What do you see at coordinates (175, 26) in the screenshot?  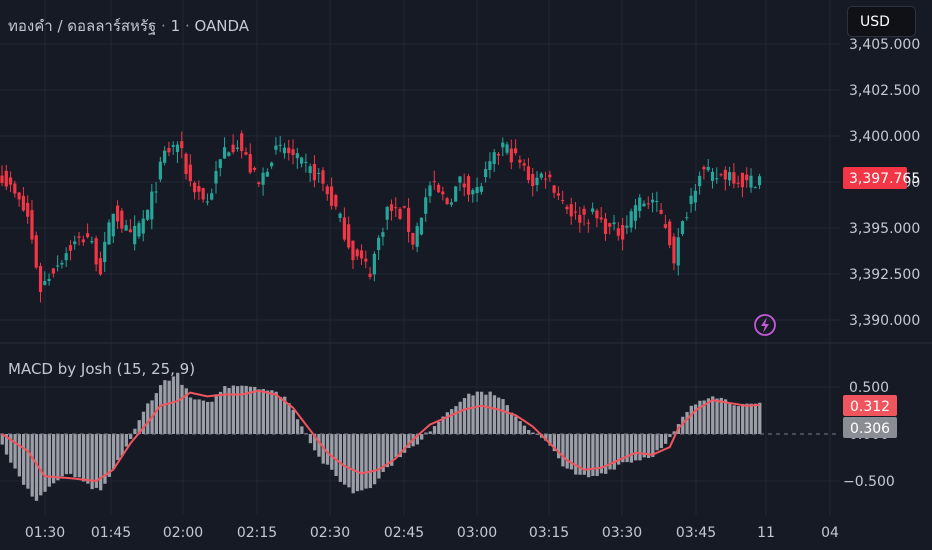 I see `interval-label: 1` at bounding box center [175, 26].